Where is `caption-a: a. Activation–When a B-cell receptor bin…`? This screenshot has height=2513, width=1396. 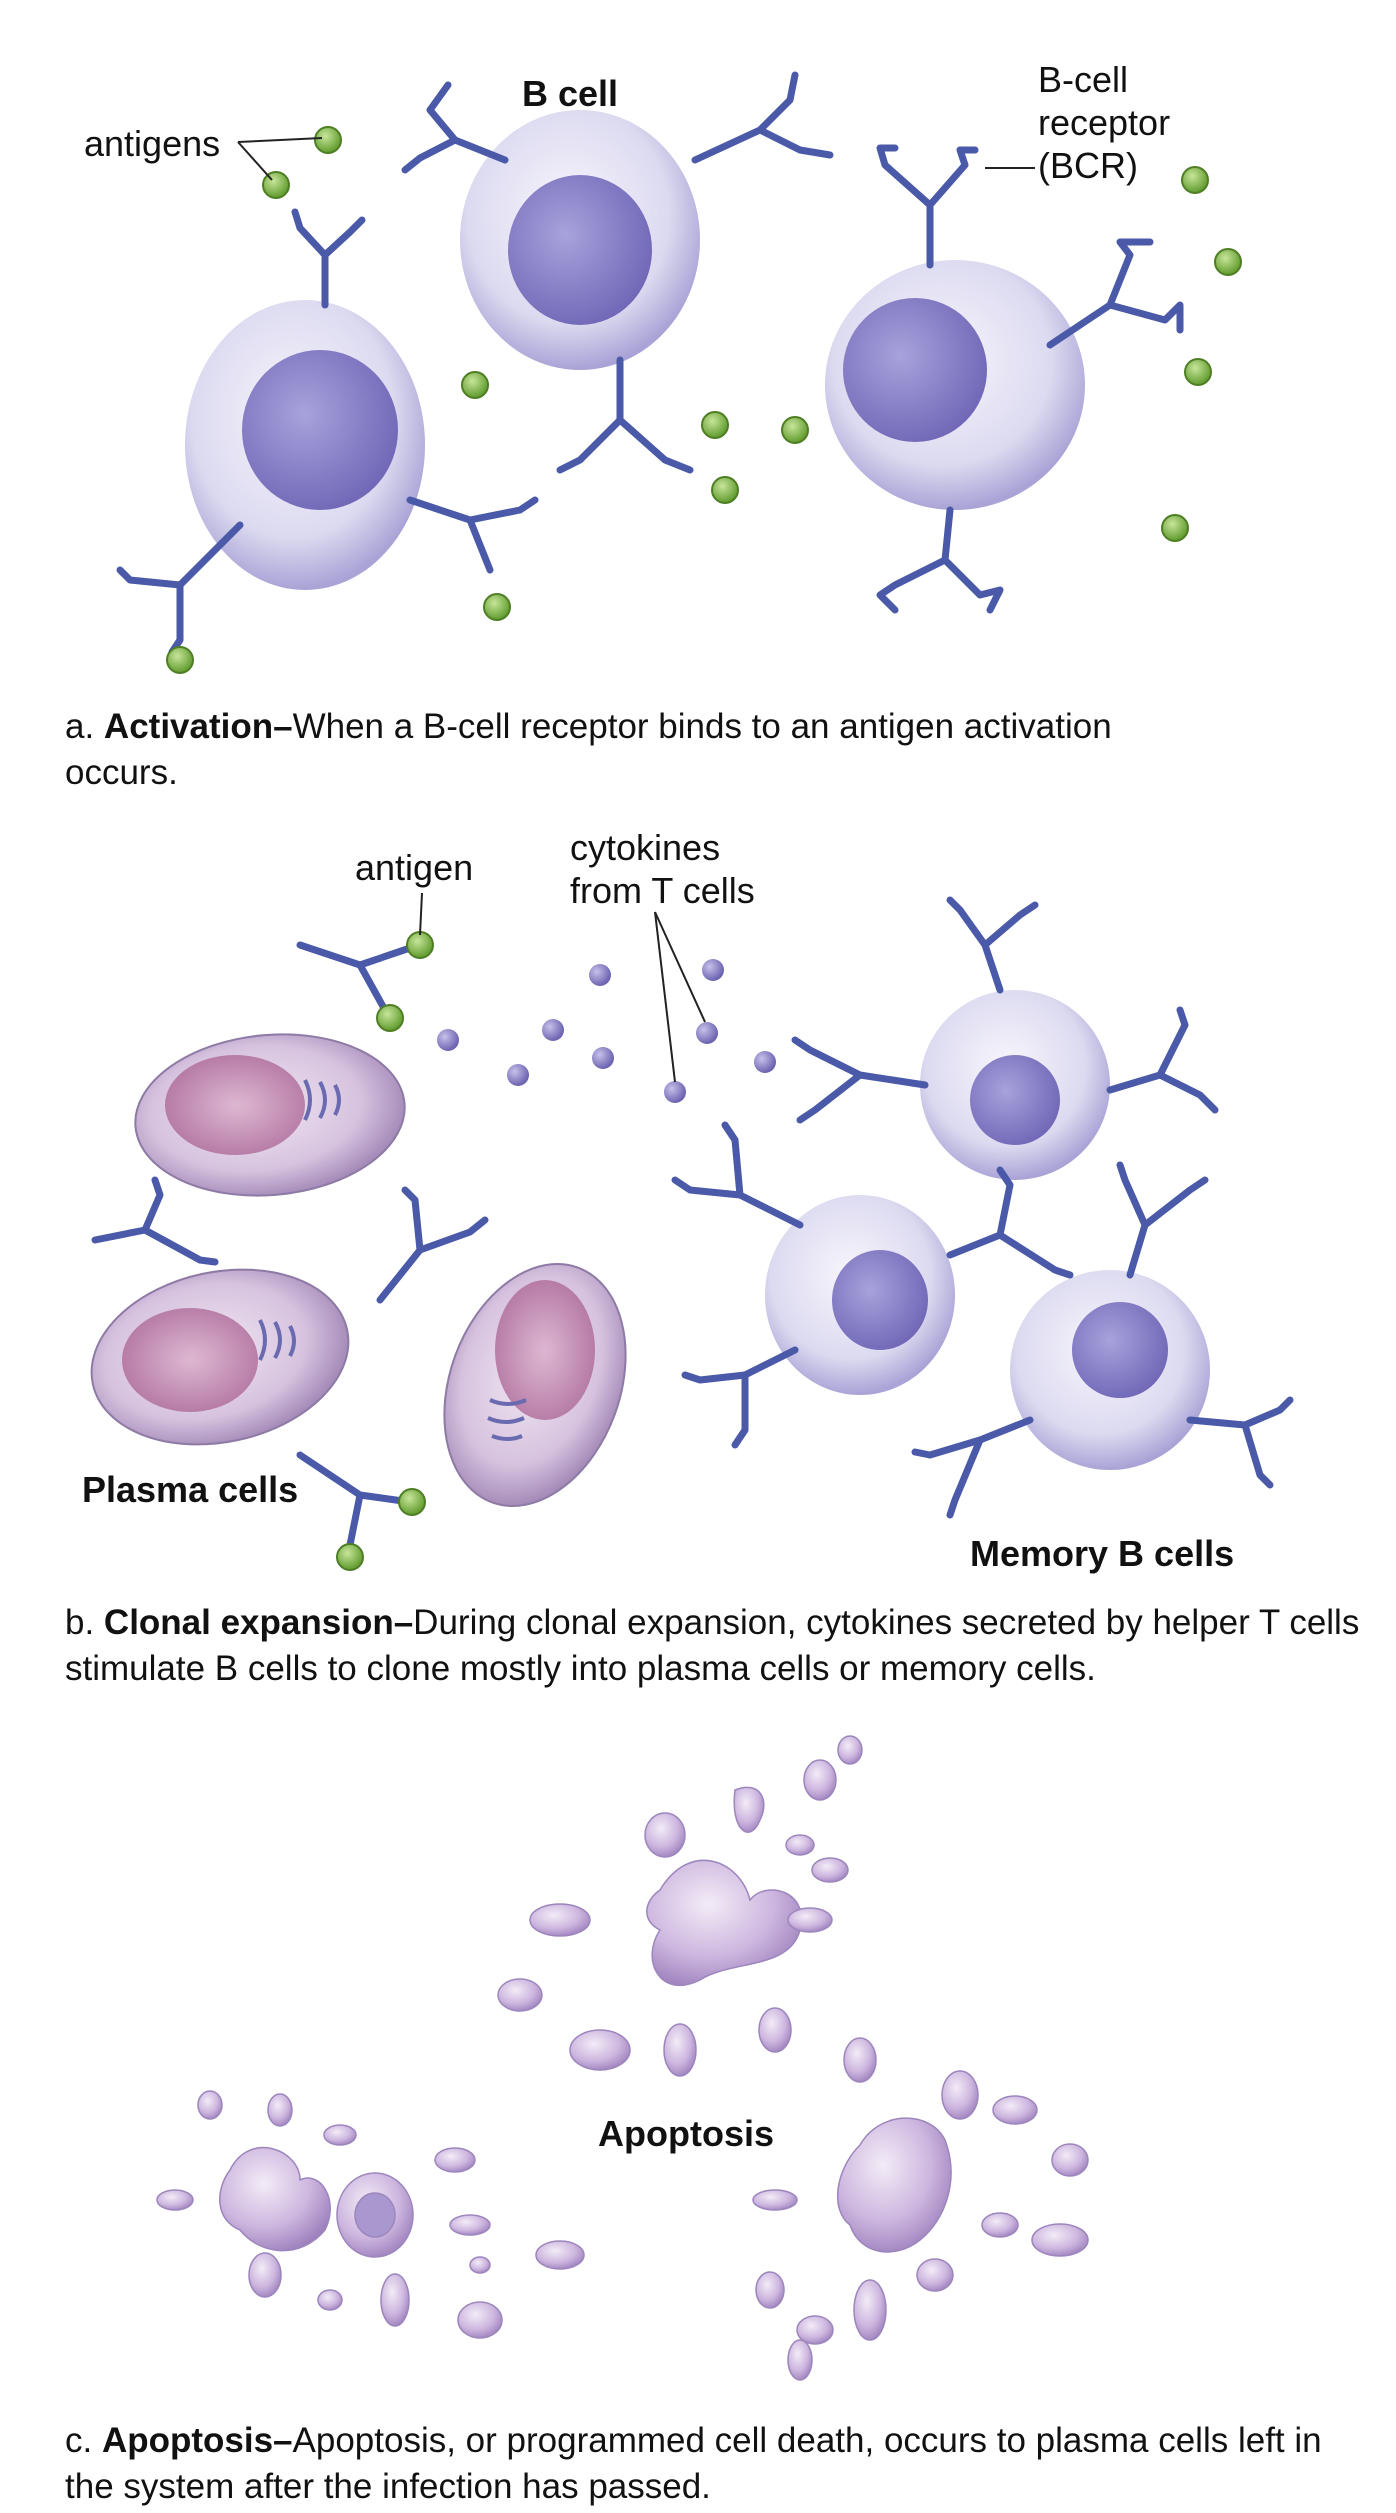 caption-a: a. Activation–When a B-cell receptor bin… is located at coordinates (590, 750).